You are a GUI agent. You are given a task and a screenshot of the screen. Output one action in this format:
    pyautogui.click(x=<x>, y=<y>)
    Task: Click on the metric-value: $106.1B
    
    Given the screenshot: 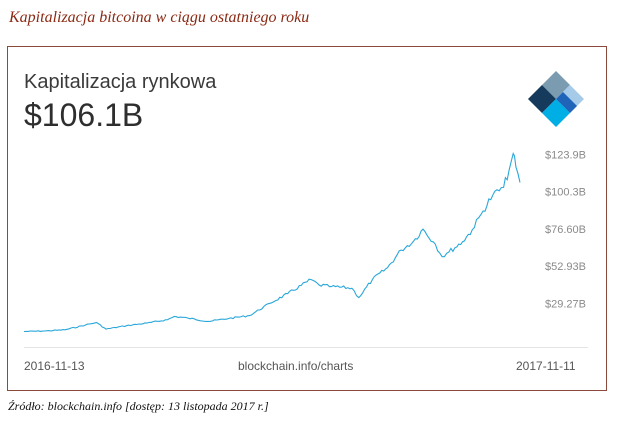 What is the action you would take?
    pyautogui.click(x=84, y=115)
    